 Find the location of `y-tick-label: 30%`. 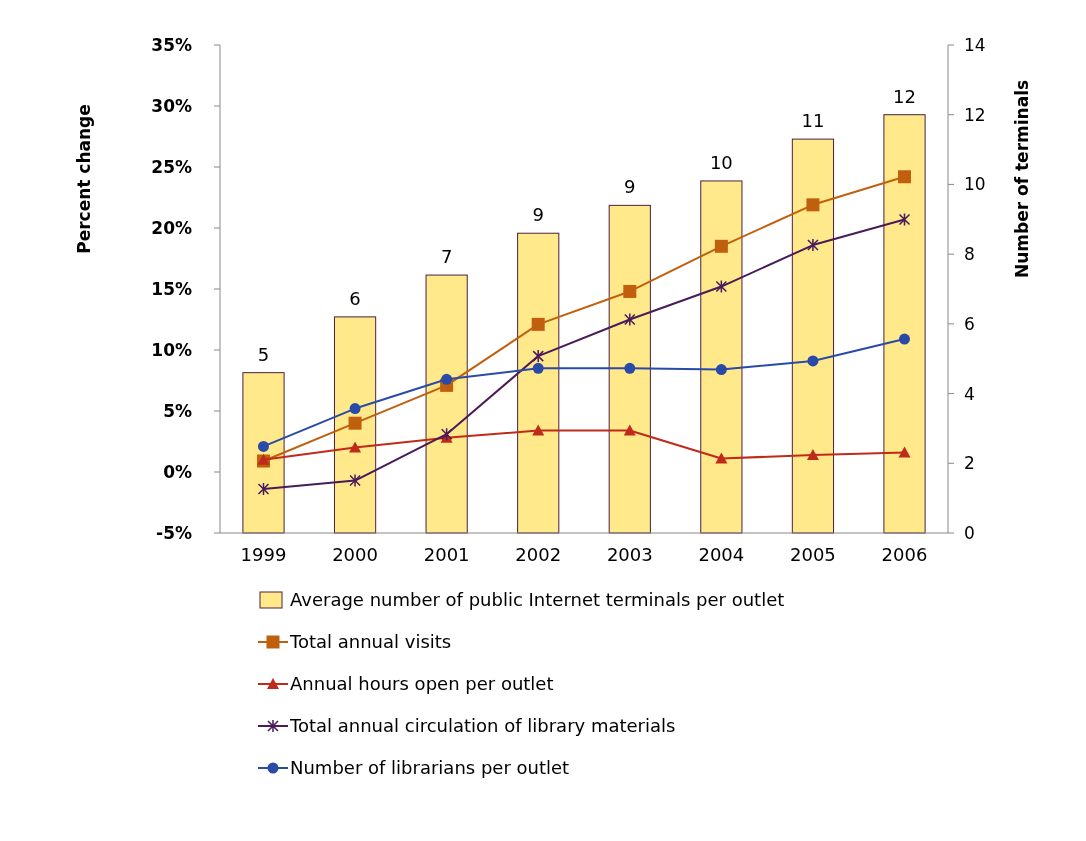

y-tick-label: 30% is located at coordinates (171, 105).